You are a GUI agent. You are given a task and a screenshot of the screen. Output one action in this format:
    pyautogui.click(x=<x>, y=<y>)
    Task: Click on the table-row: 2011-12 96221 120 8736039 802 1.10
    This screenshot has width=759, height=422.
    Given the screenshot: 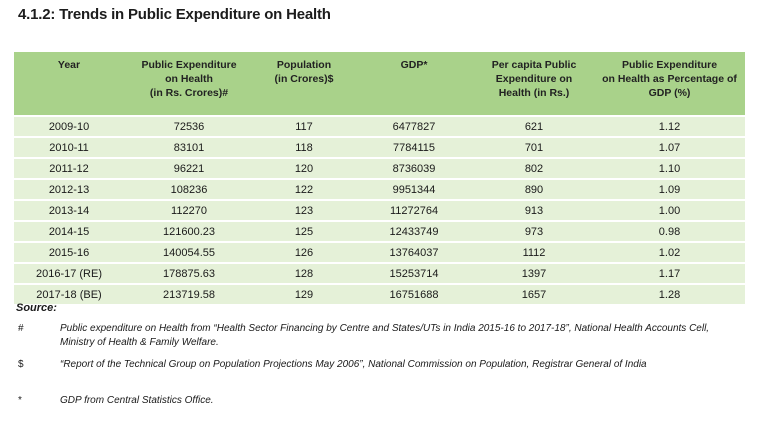 What is the action you would take?
    pyautogui.click(x=379, y=168)
    